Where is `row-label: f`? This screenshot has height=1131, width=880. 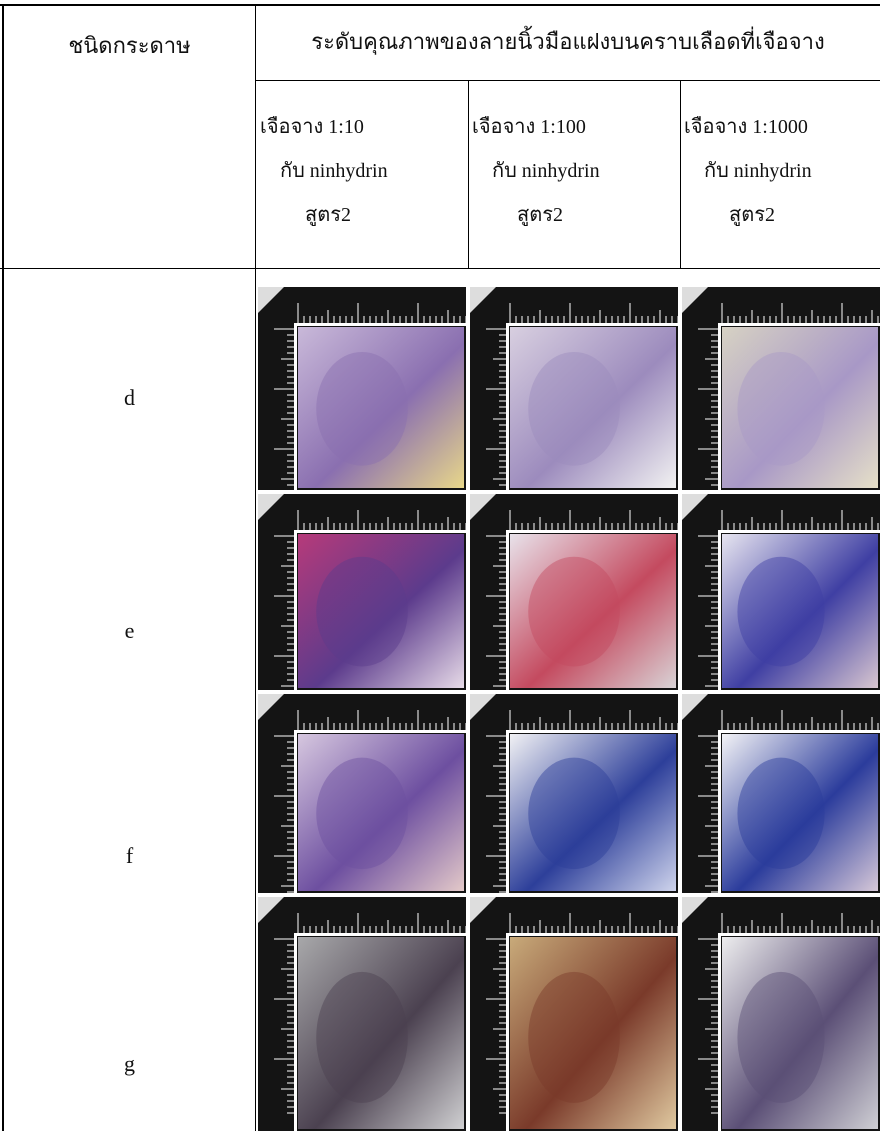 row-label: f is located at coordinates (129, 855).